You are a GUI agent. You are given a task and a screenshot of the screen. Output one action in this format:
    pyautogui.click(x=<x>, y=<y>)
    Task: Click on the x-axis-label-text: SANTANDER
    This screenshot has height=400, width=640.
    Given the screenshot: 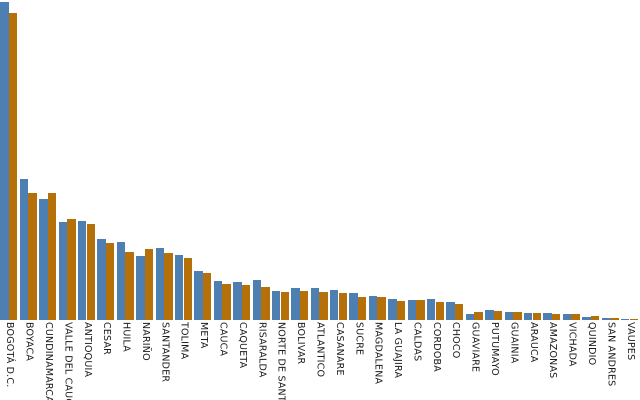 What is the action you would take?
    pyautogui.click(x=165, y=352)
    